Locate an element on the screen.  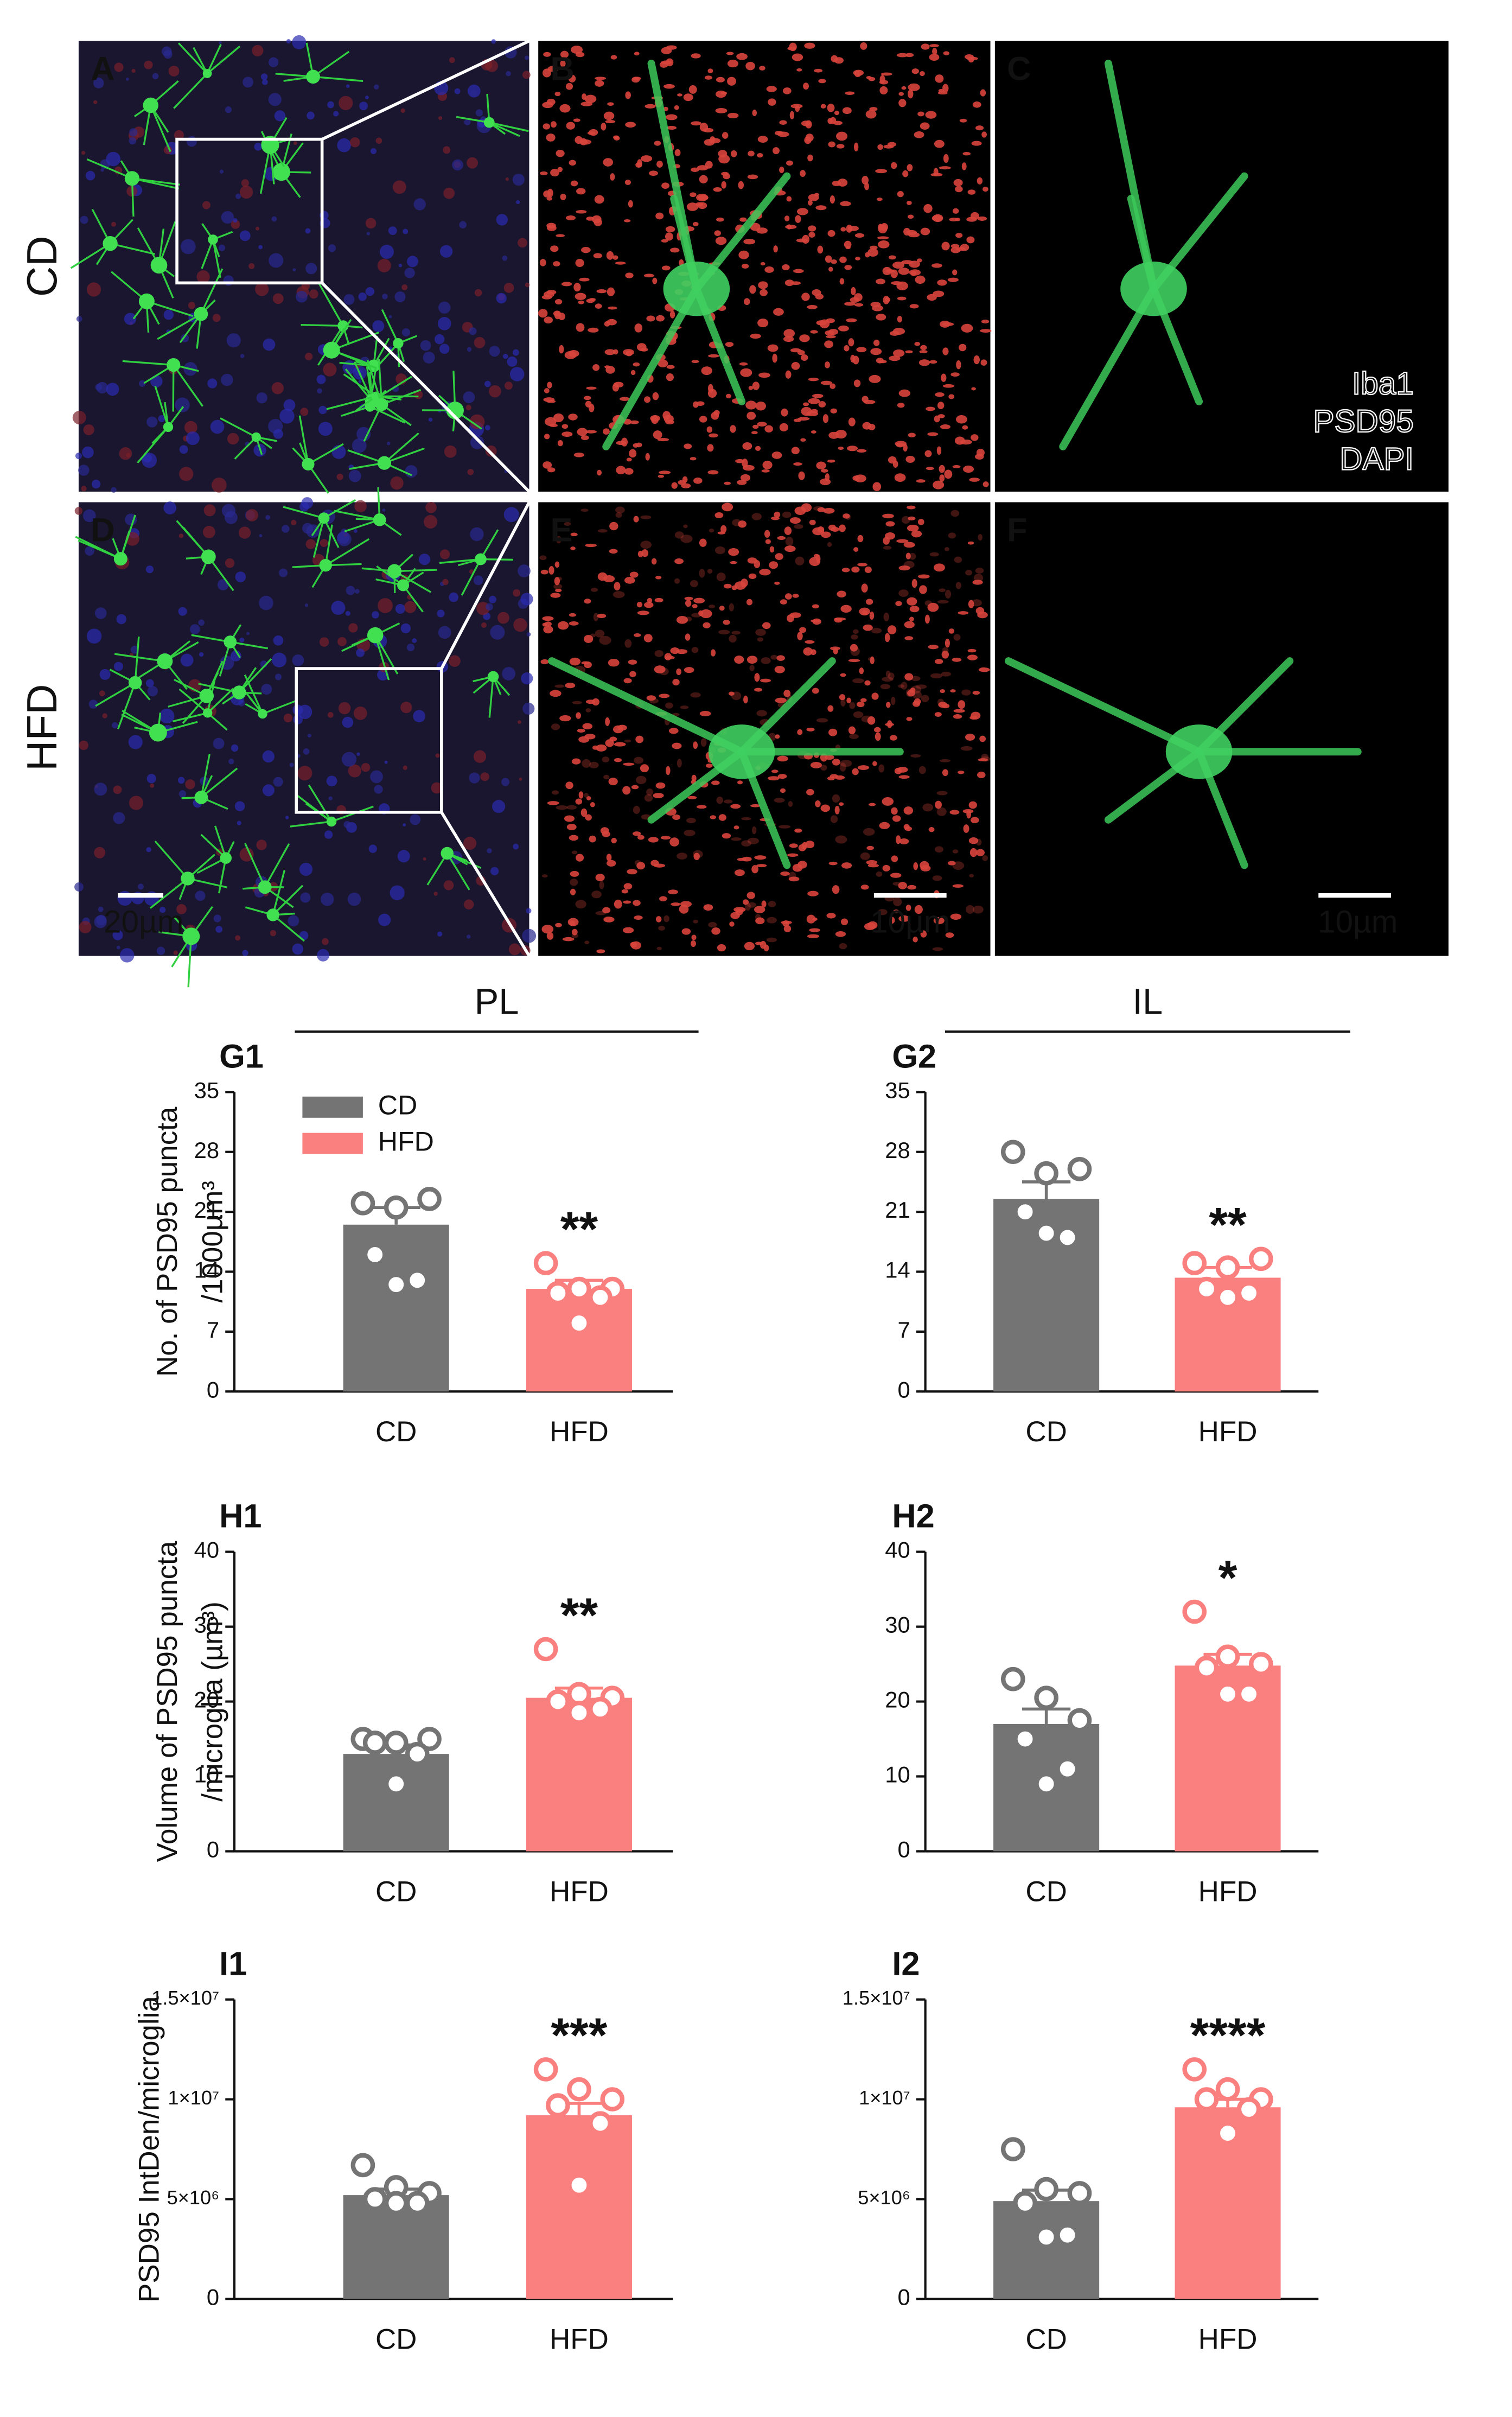
panel-label: D is located at coordinates (102, 530).